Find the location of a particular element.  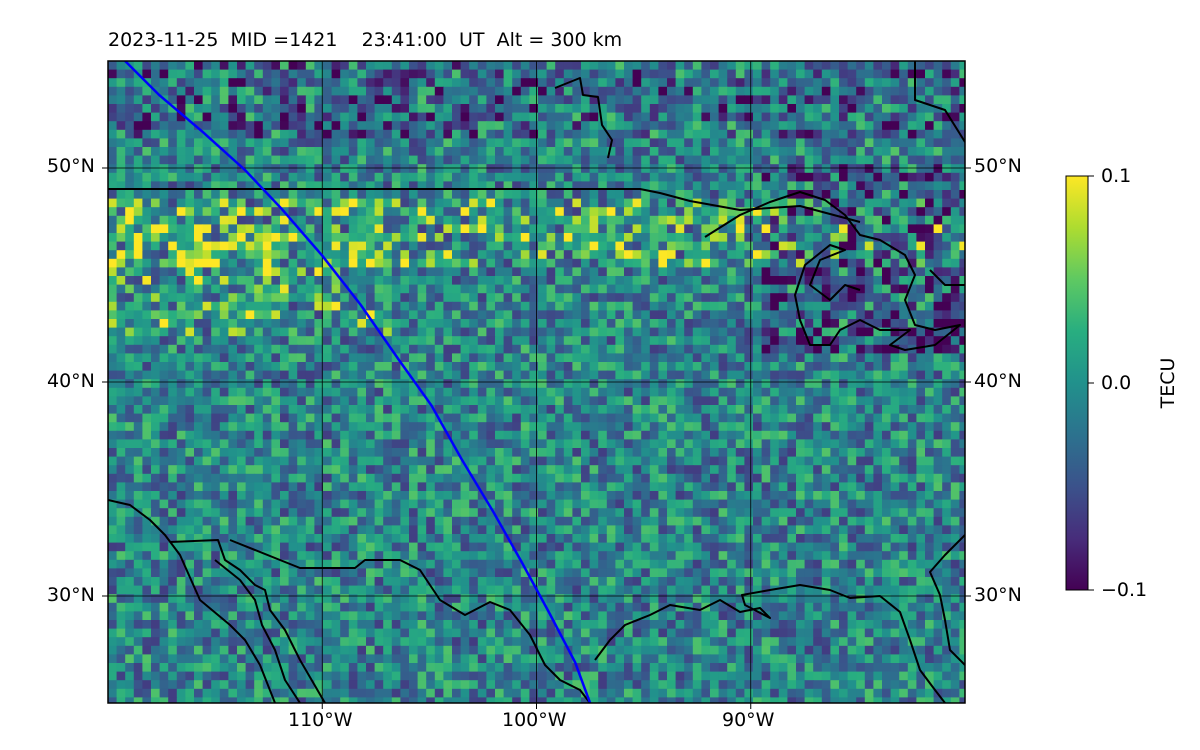

colorbar-tick-max: 0.1 is located at coordinates (1116, 176).